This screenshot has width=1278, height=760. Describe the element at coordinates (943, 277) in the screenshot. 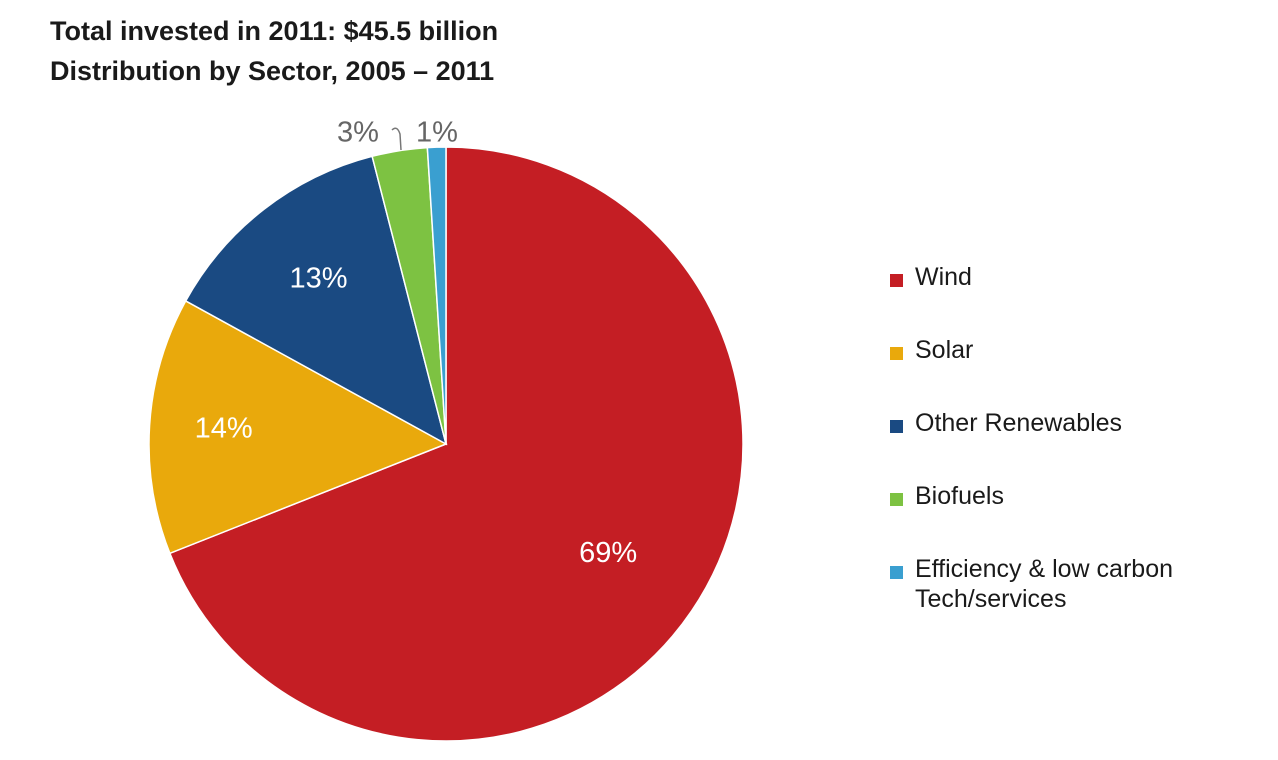

I see `legend-label: Wind` at that location.